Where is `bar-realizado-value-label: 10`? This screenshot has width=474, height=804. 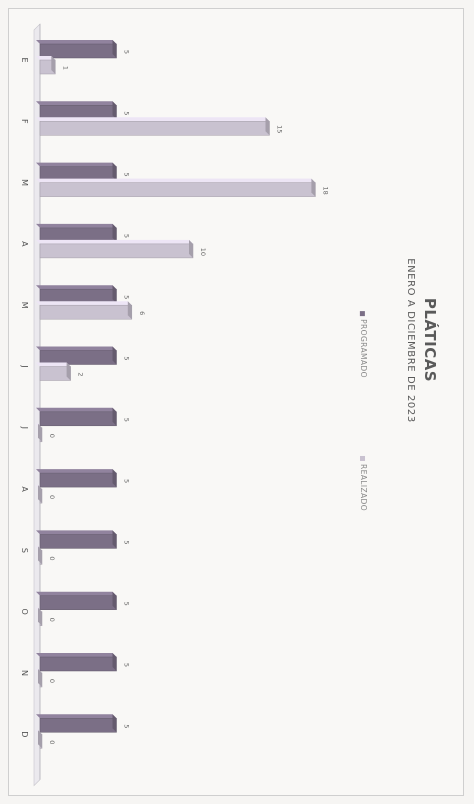 bar-realizado-value-label: 10 is located at coordinates (203, 252).